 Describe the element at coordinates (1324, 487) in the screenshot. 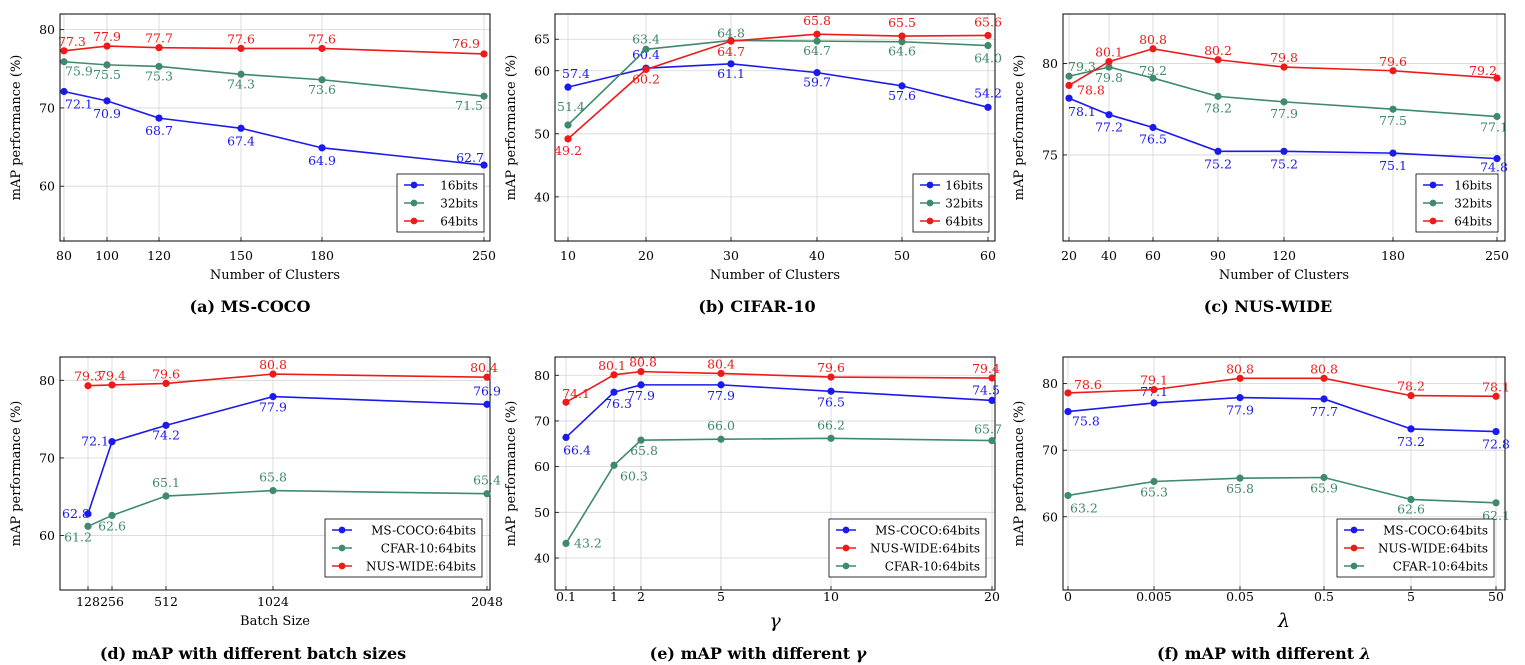

I see `data-label: 65.9` at that location.